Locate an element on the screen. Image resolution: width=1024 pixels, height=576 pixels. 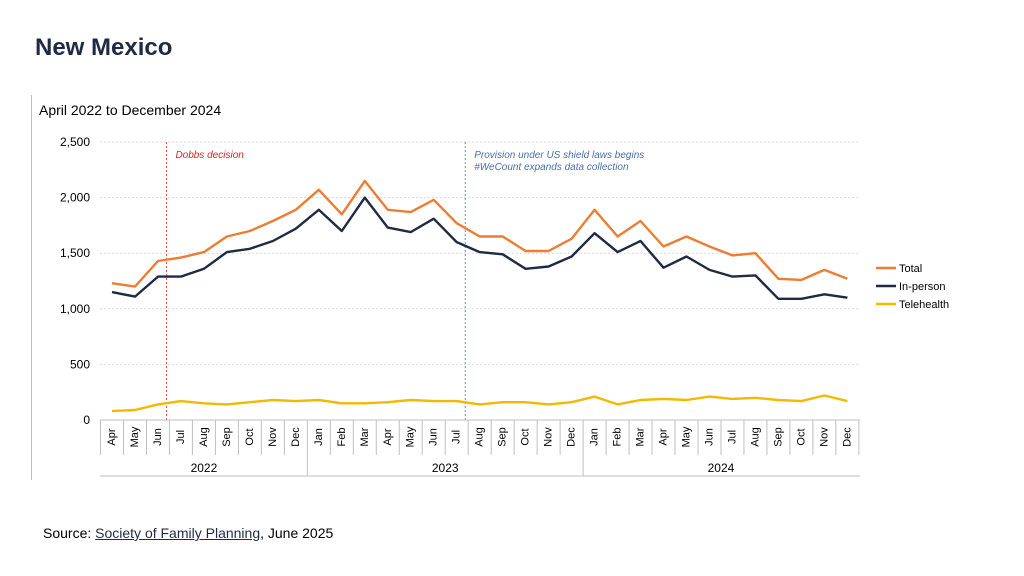
year-label: 2023 is located at coordinates (445, 468).